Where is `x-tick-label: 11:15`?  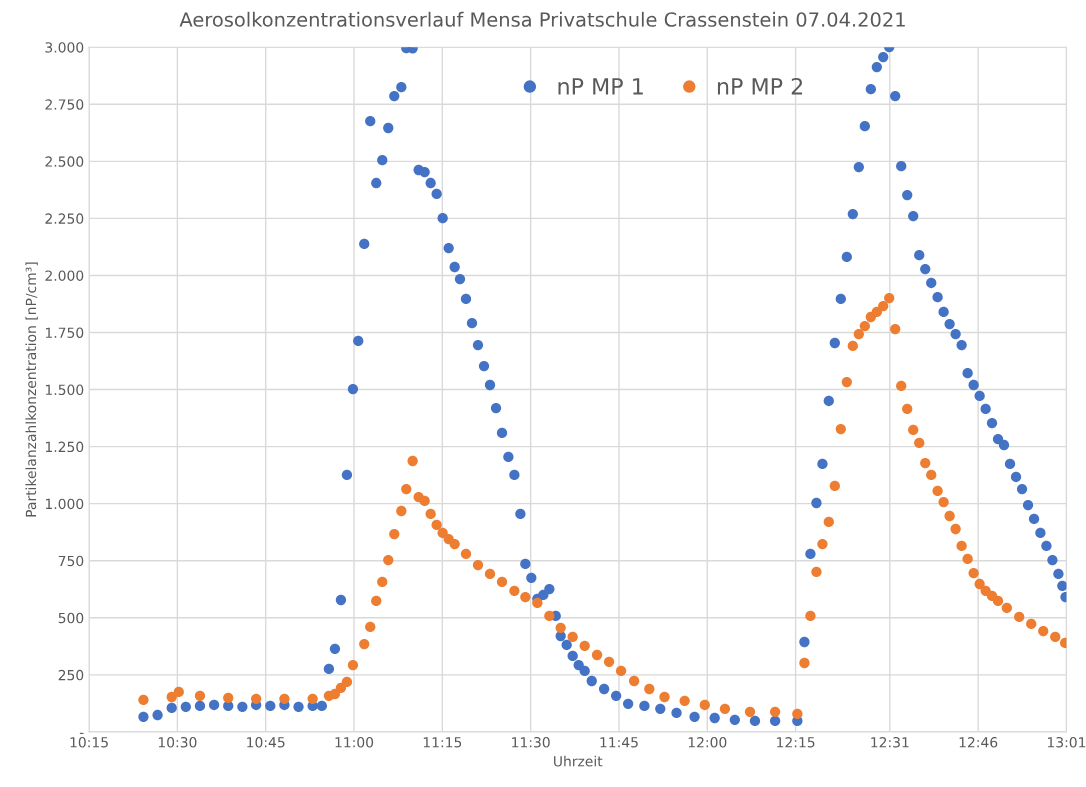
x-tick-label: 11:15 is located at coordinates (442, 742).